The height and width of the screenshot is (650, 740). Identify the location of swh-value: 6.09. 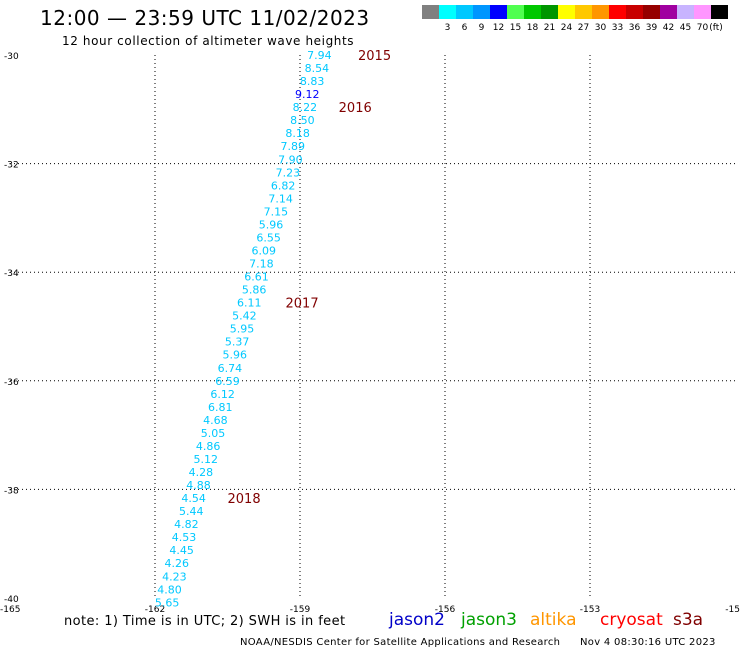
(264, 250).